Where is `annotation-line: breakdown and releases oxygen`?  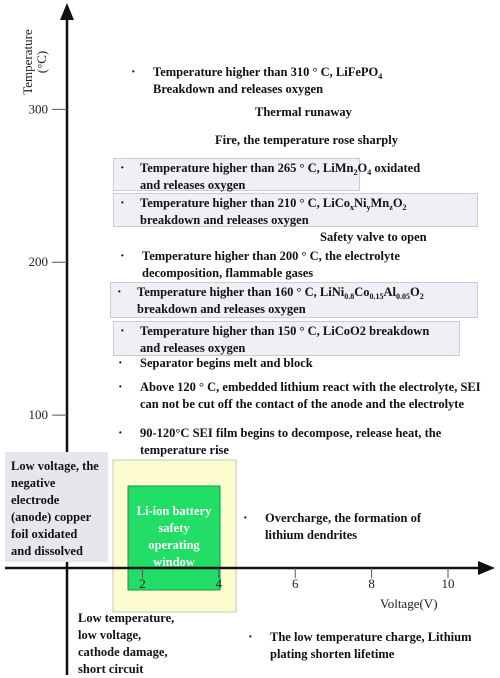 annotation-line: breakdown and releases oxygen is located at coordinates (308, 220).